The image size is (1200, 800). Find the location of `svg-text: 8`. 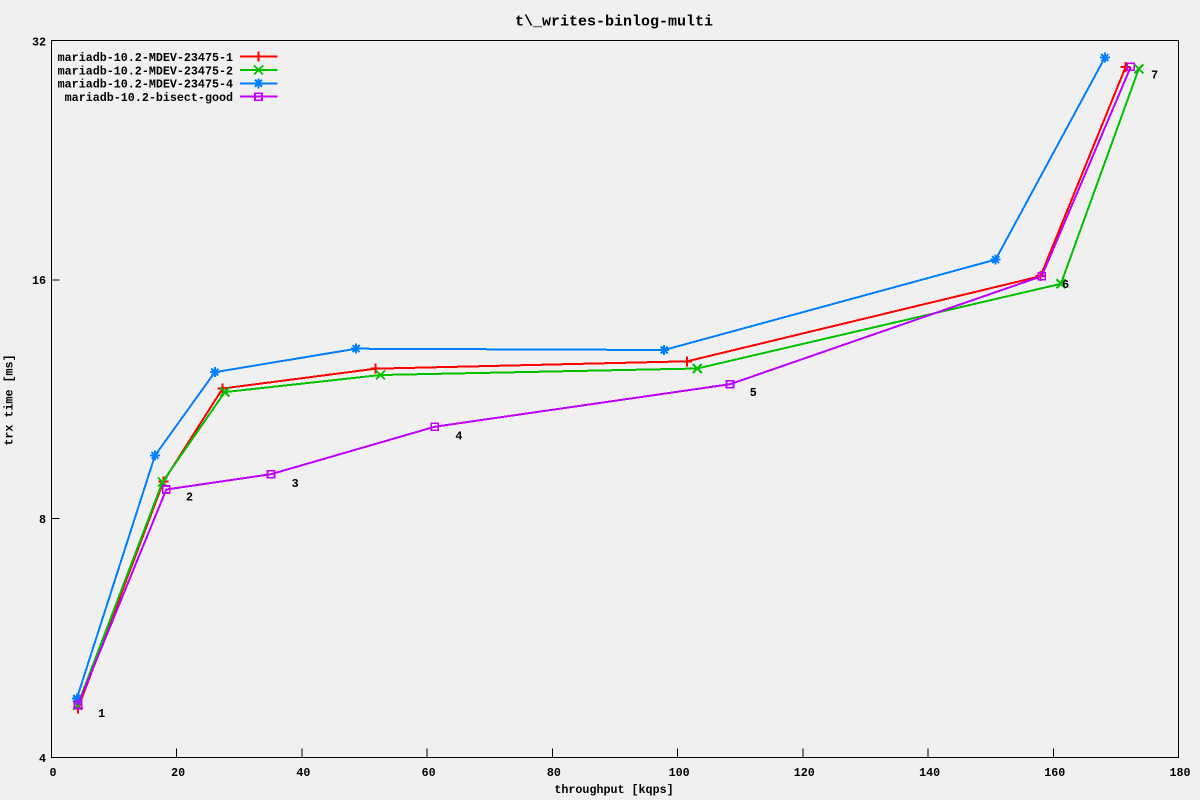

svg-text: 8 is located at coordinates (42, 520).